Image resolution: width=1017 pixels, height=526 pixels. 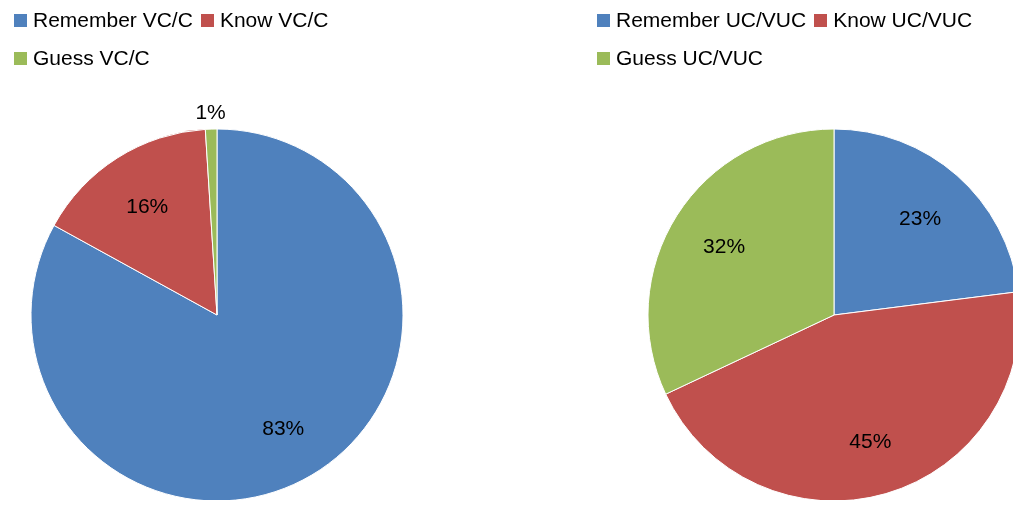 What do you see at coordinates (690, 58) in the screenshot?
I see `legend-label: Guess UC/VUC` at bounding box center [690, 58].